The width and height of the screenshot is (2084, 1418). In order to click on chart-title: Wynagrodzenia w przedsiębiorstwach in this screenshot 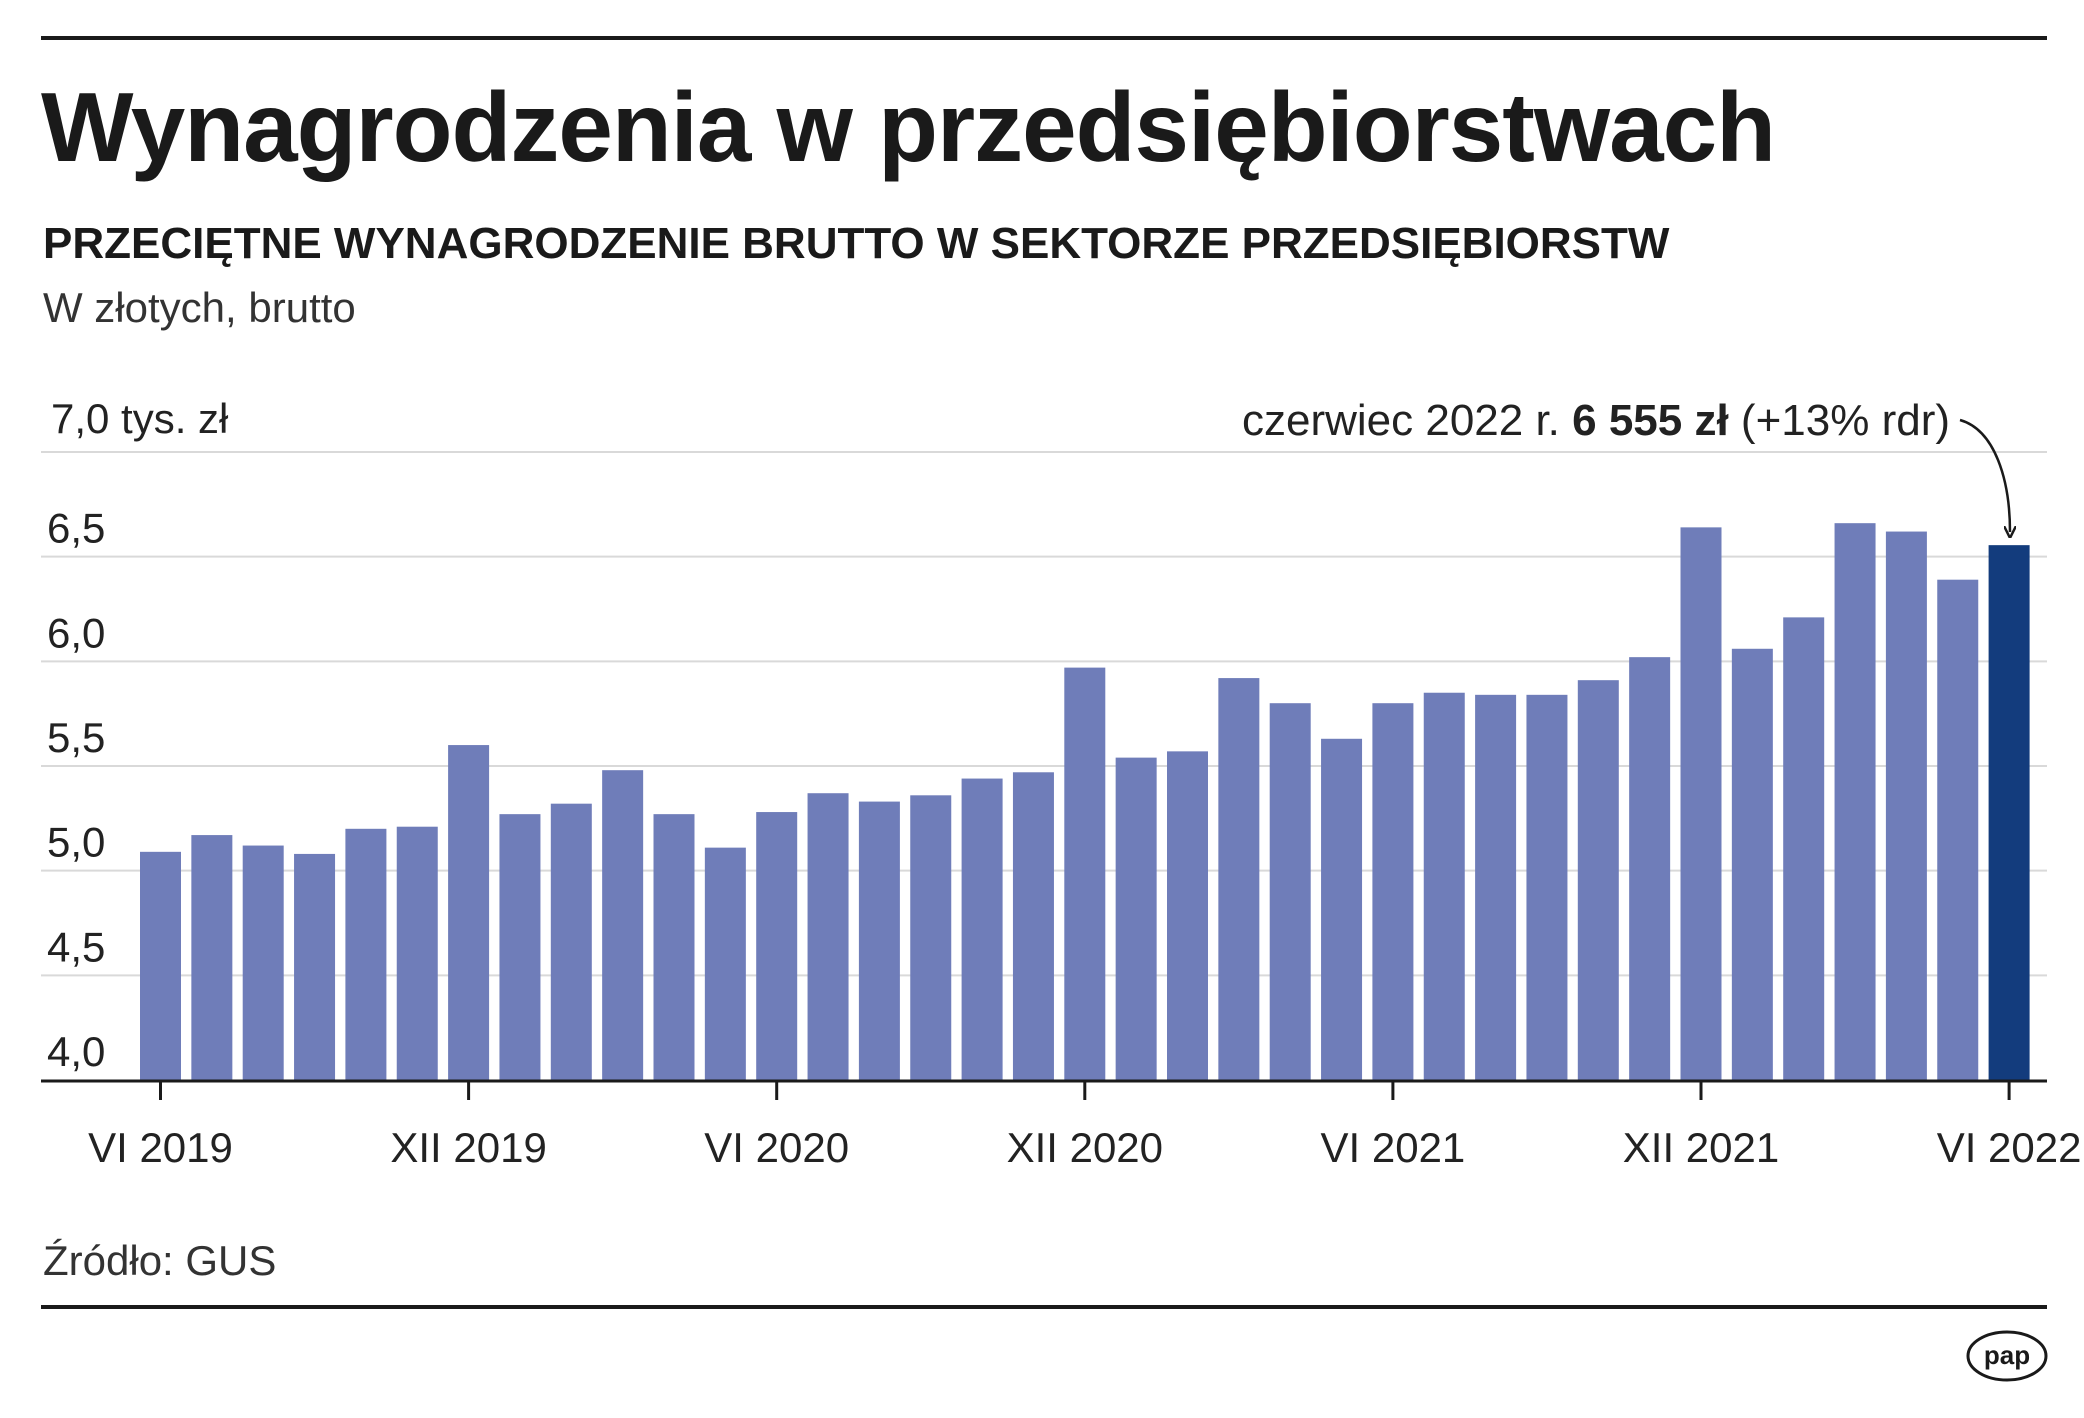, I will do `click(908, 127)`.